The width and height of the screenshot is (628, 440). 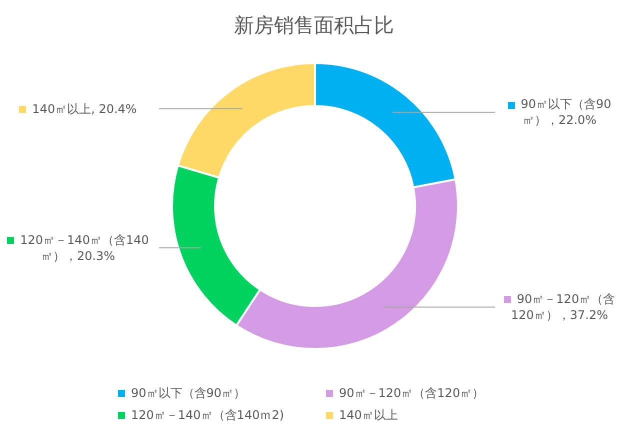 What do you see at coordinates (411, 393) in the screenshot?
I see `legend-label: 90㎡－120㎡（含120㎡）` at bounding box center [411, 393].